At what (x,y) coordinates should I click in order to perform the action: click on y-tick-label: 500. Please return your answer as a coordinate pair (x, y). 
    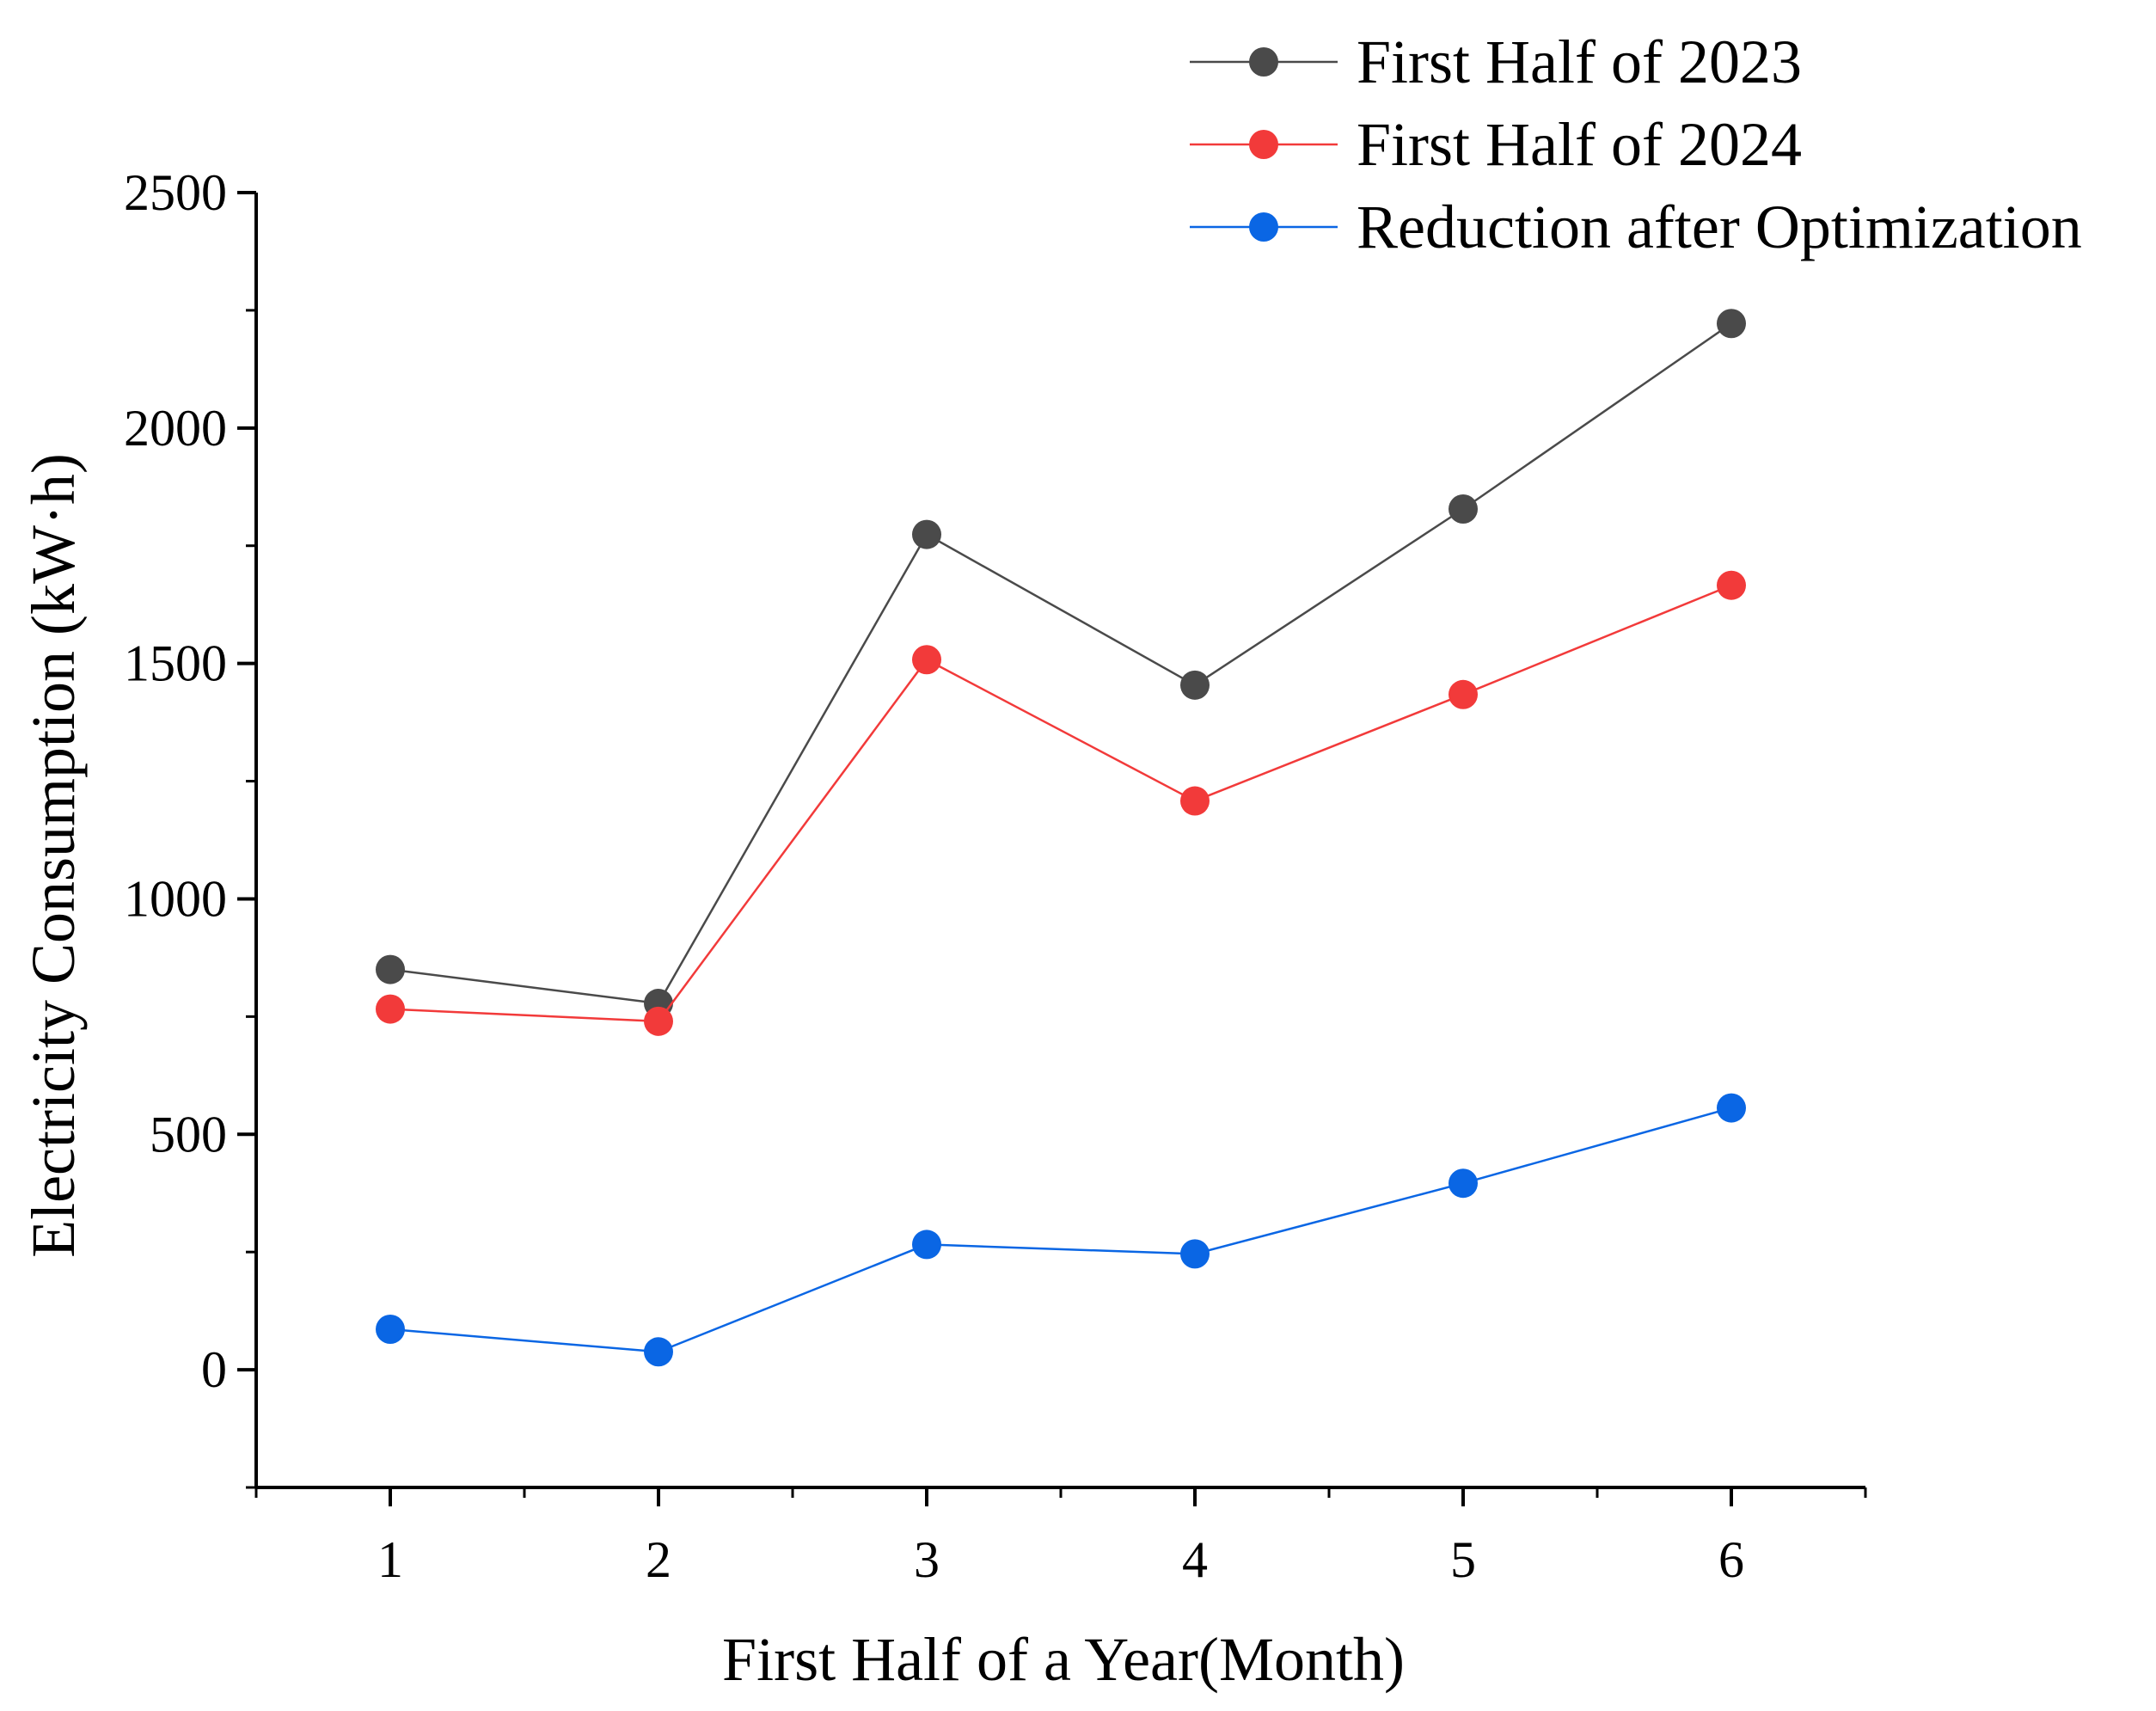
    Looking at the image, I should click on (188, 1134).